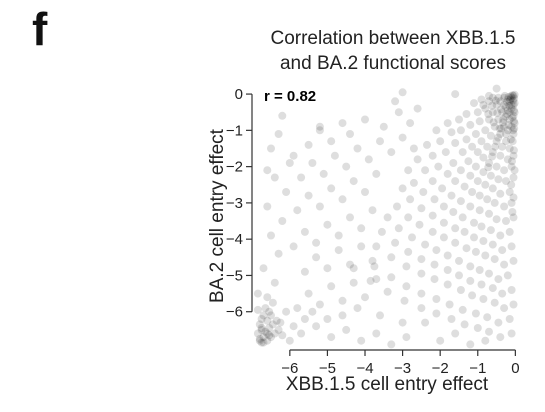 The width and height of the screenshot is (545, 412). What do you see at coordinates (387, 384) in the screenshot?
I see `x-axis-label: XBB.1.5 cell entry effect` at bounding box center [387, 384].